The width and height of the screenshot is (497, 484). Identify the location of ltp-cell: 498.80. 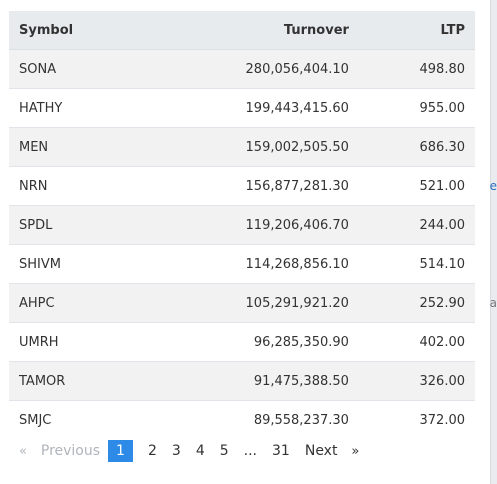
(416, 69).